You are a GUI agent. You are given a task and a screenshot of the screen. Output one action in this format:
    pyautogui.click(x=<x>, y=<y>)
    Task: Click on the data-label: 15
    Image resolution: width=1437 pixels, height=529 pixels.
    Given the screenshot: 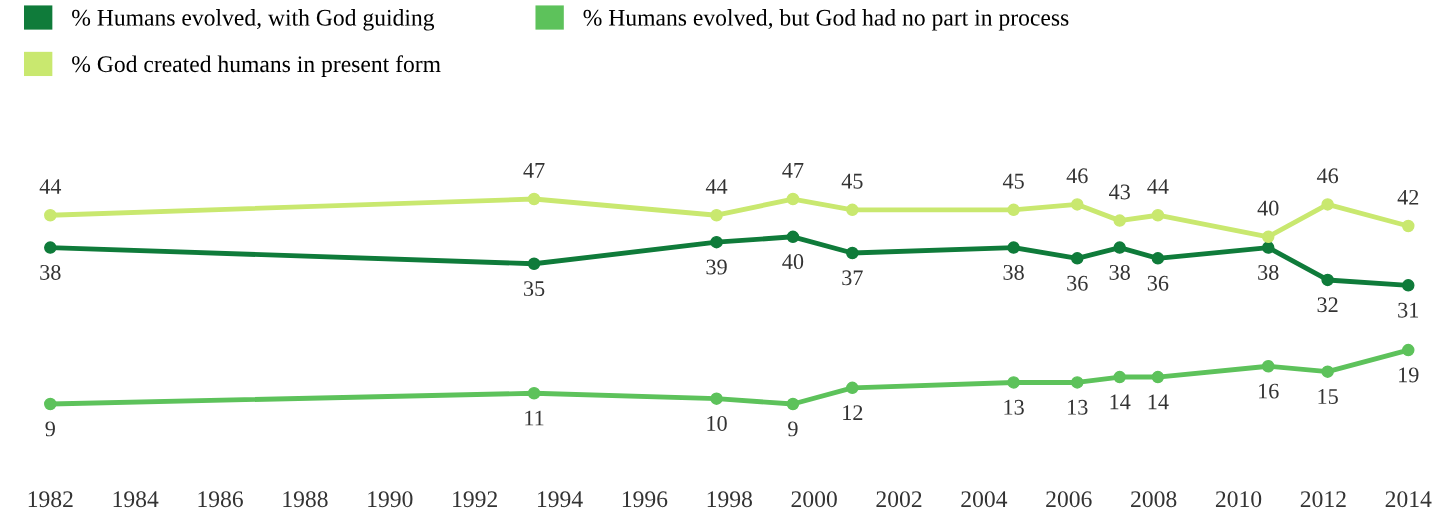 What is the action you would take?
    pyautogui.click(x=1328, y=396)
    